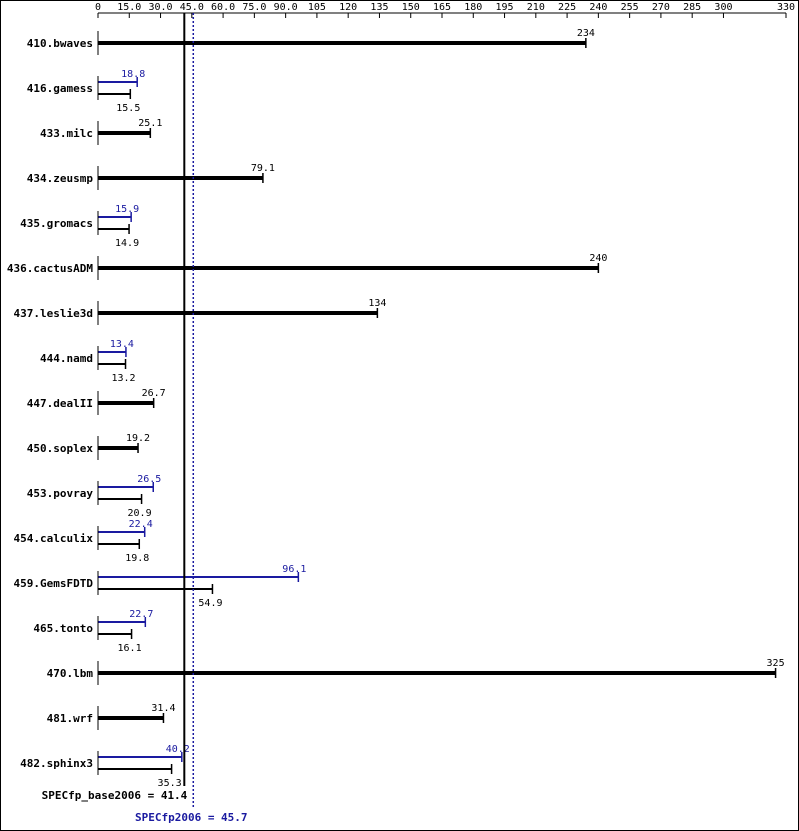  I want to click on row-label: 434.zeusmp, so click(60, 178).